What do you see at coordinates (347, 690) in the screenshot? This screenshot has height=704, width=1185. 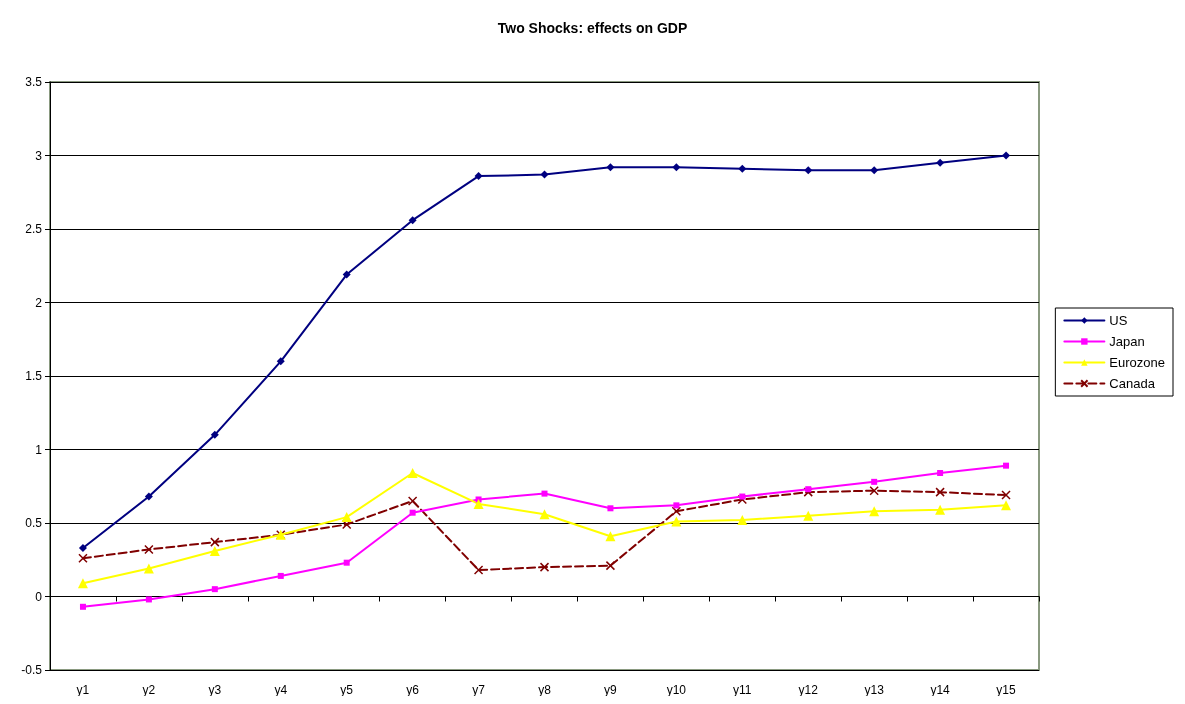 I see `x-tick-label: y5` at bounding box center [347, 690].